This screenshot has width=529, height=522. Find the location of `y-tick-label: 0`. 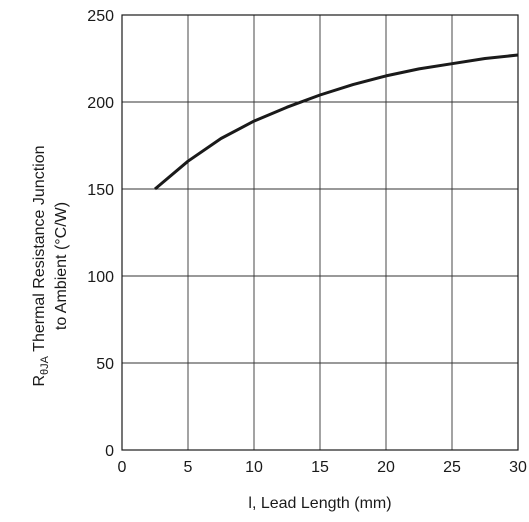

y-tick-label: 0 is located at coordinates (109, 451).